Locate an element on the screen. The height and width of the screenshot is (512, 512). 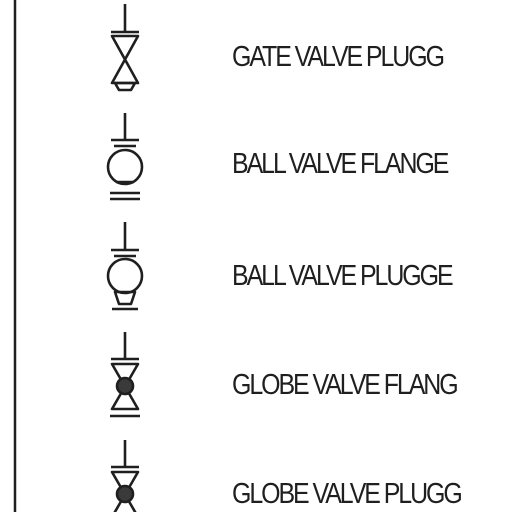
gate-valve-plugged-icon is located at coordinates (125, 48).